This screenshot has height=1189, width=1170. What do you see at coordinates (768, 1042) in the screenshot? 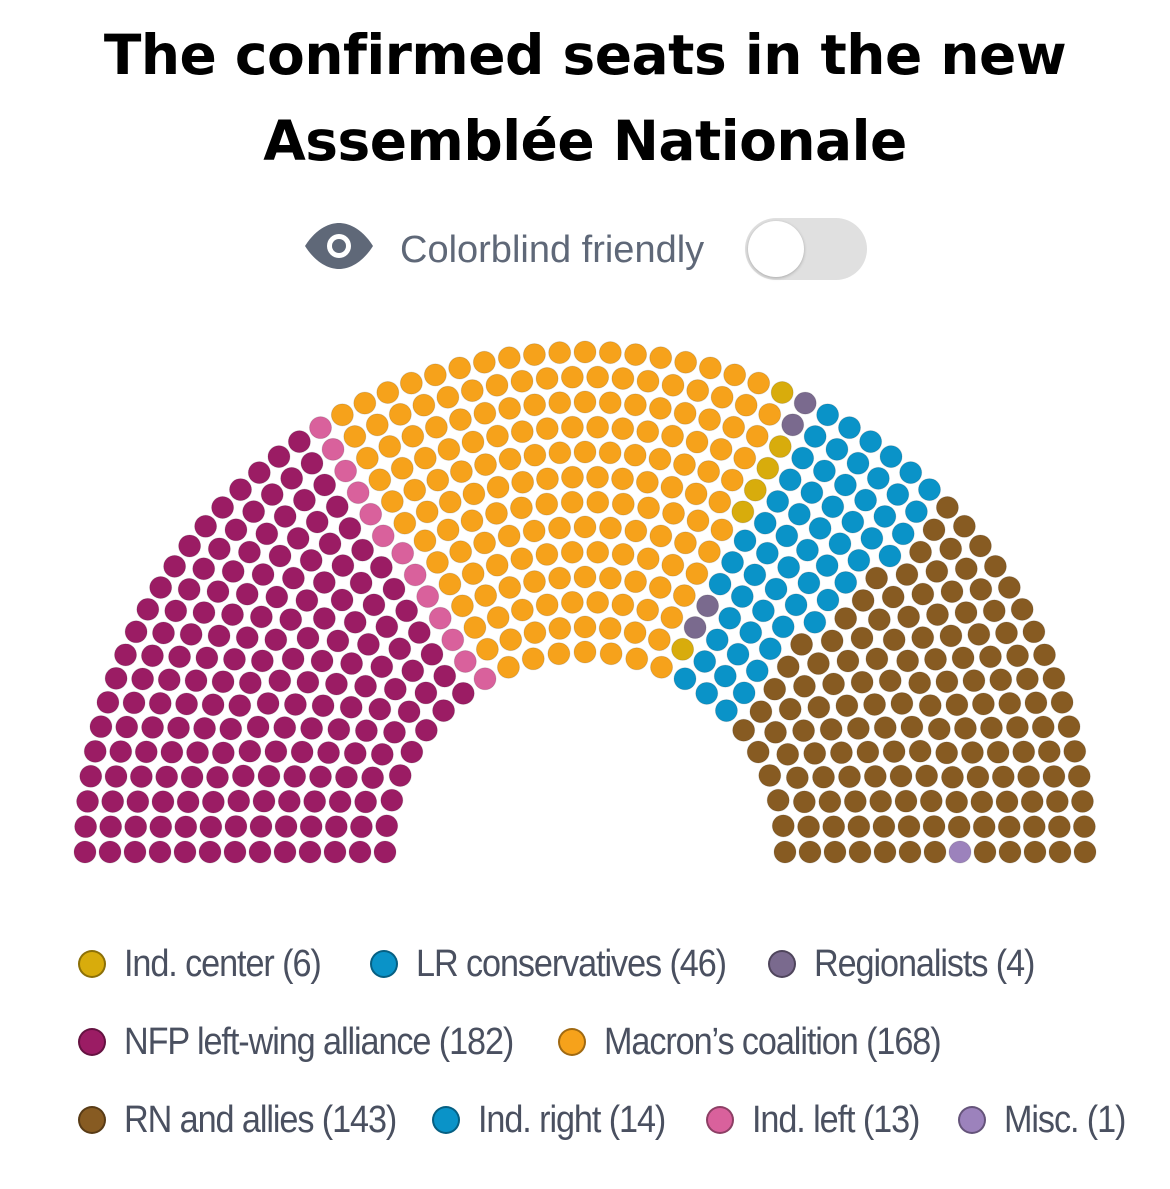
I see `legend-item-macron: Macron’s coalition (168)` at bounding box center [768, 1042].